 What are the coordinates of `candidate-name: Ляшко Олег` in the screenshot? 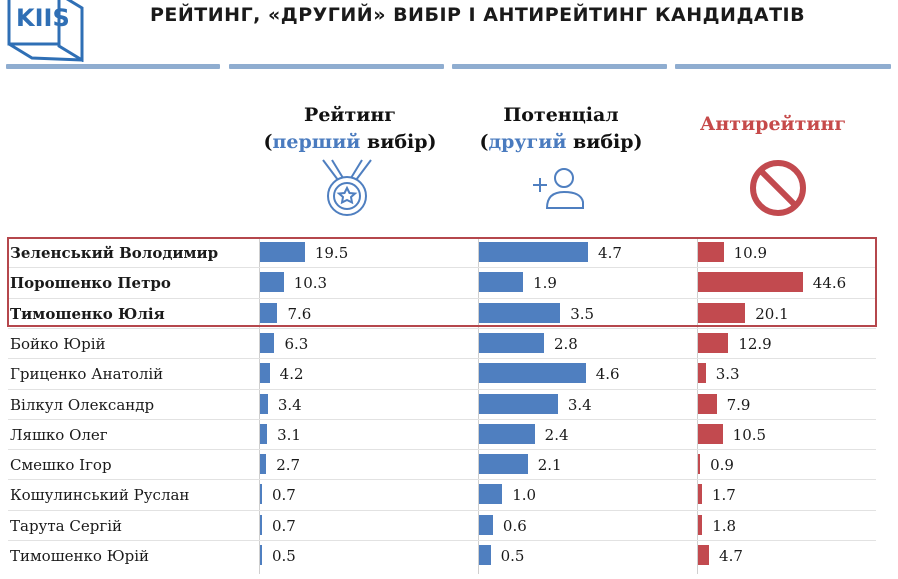 It's located at (59, 434).